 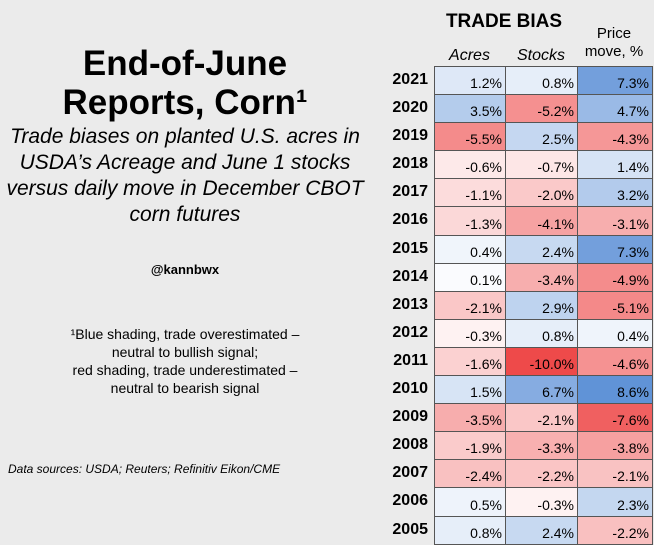 What do you see at coordinates (470, 390) in the screenshot?
I see `acres-cell: 1.5%` at bounding box center [470, 390].